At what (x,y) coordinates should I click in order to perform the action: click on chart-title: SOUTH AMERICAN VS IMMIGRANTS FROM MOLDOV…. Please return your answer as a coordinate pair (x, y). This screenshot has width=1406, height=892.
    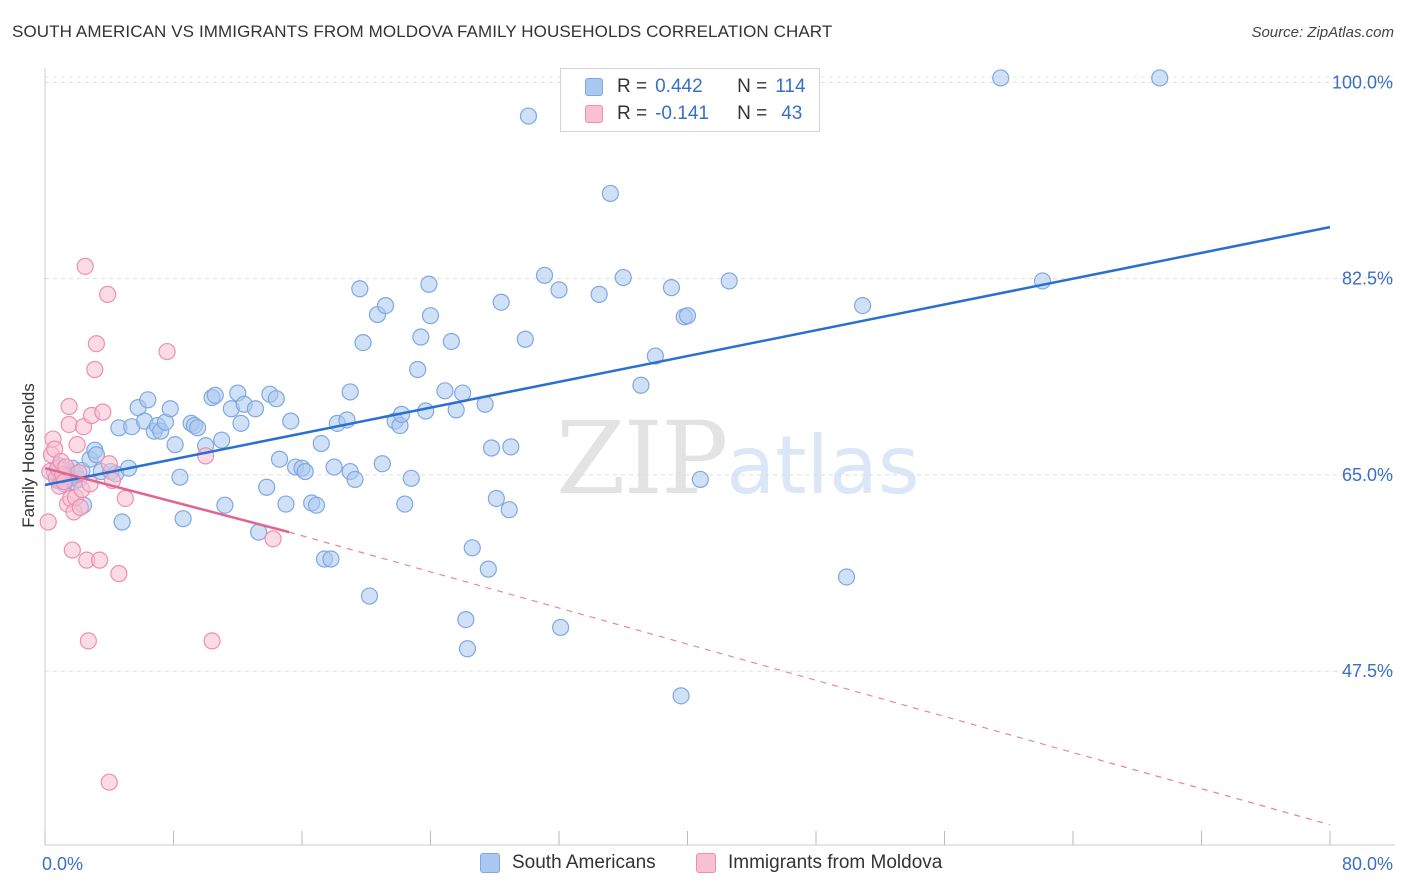
    Looking at the image, I should click on (422, 31).